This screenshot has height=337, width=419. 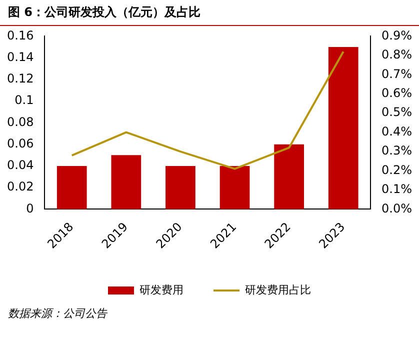 What do you see at coordinates (397, 35) in the screenshot?
I see `y2-tick-label: 0.9%` at bounding box center [397, 35].